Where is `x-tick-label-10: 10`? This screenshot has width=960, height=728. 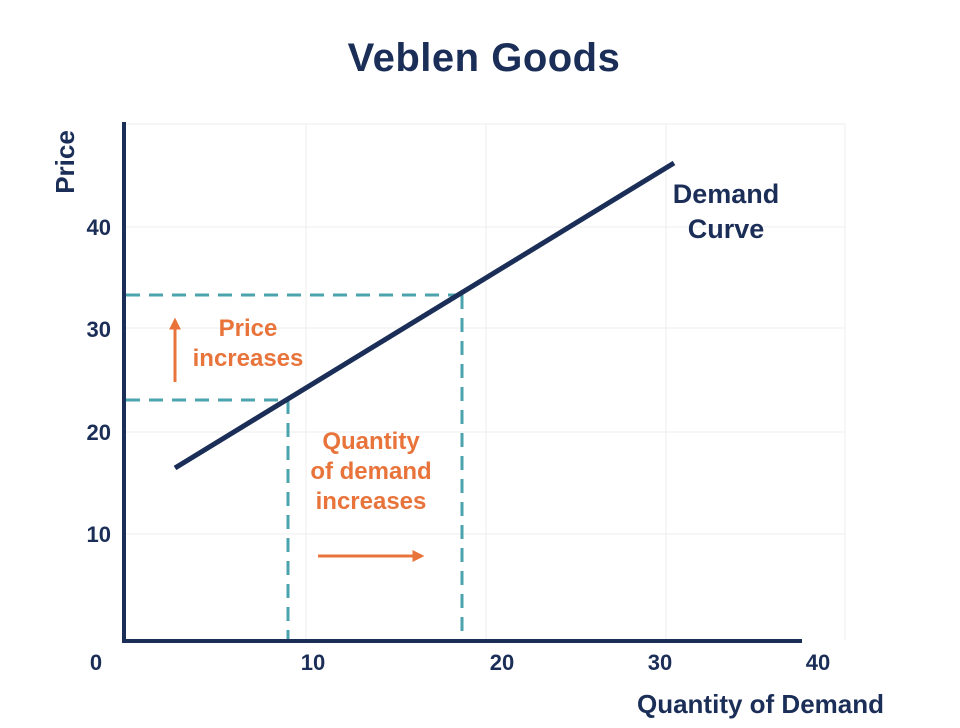
x-tick-label-10: 10 is located at coordinates (313, 662).